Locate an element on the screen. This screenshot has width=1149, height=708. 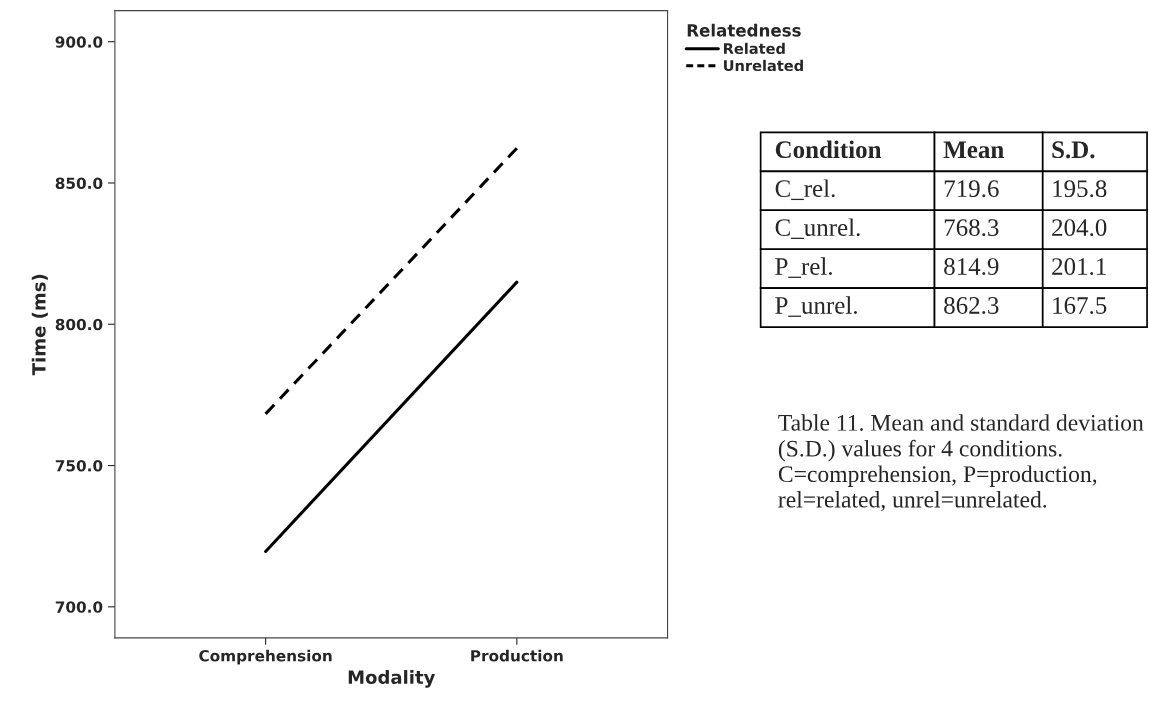
data-label: 204.0 is located at coordinates (1079, 228).